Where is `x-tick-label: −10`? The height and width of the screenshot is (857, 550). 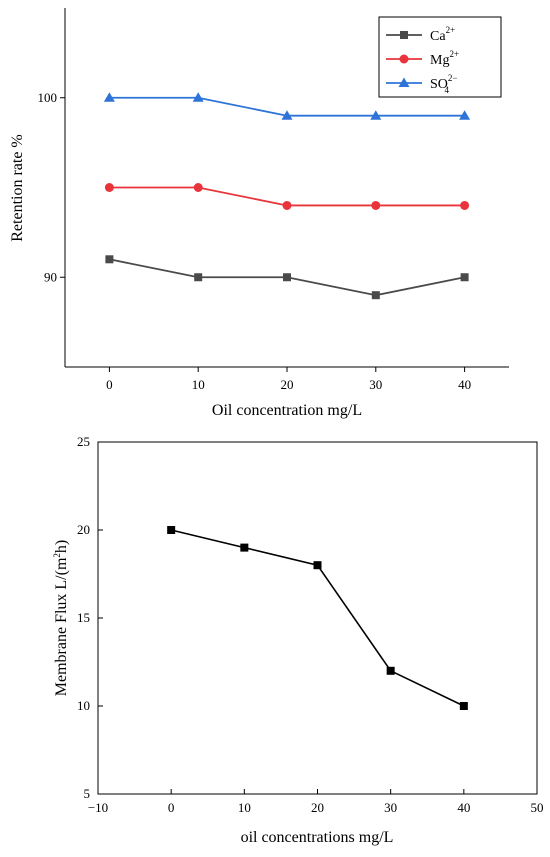
x-tick-label: −10 is located at coordinates (98, 807).